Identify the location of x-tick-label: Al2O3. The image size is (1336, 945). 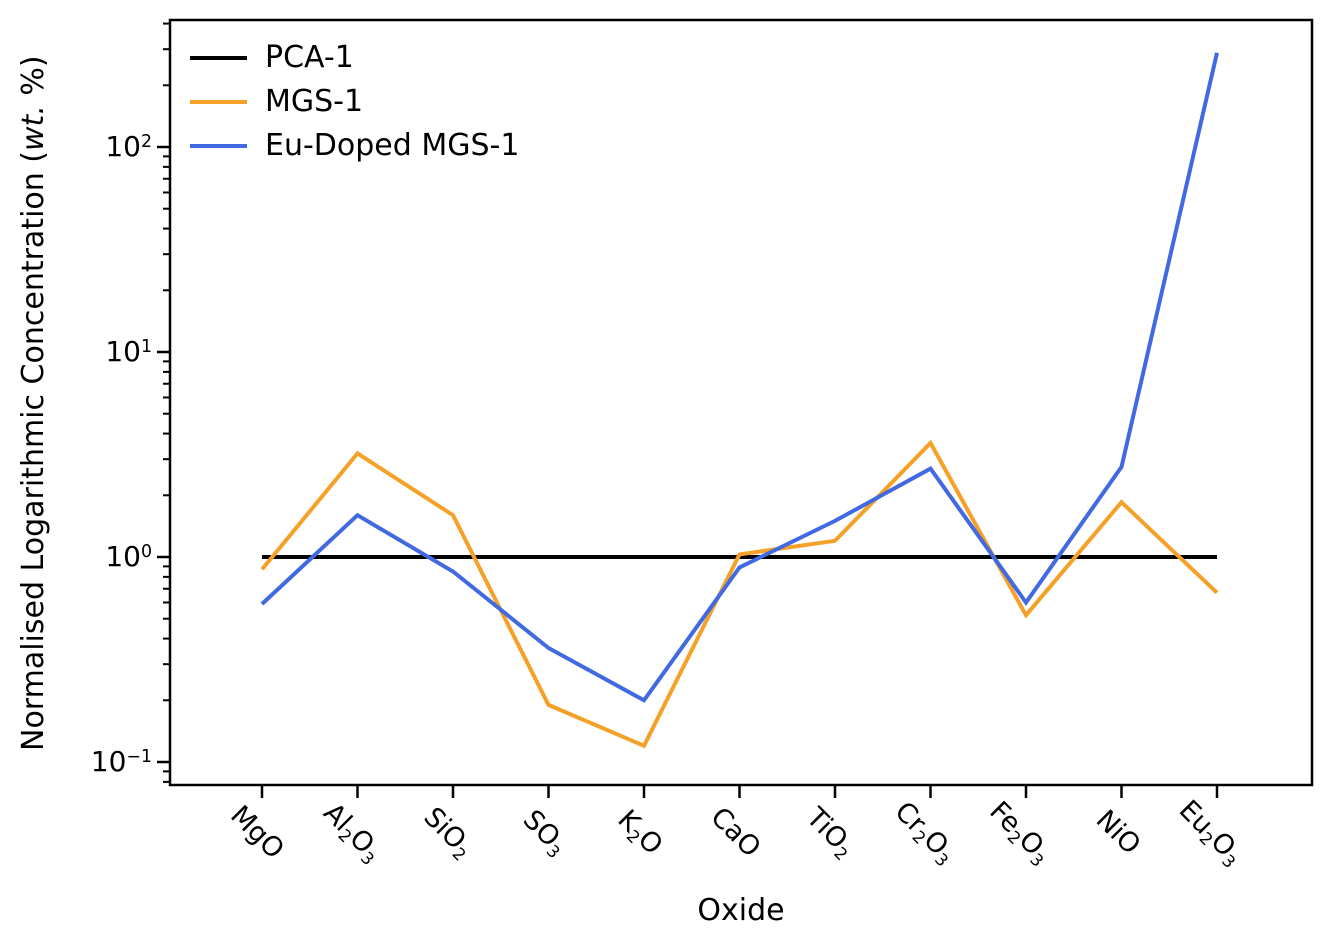
(348, 833).